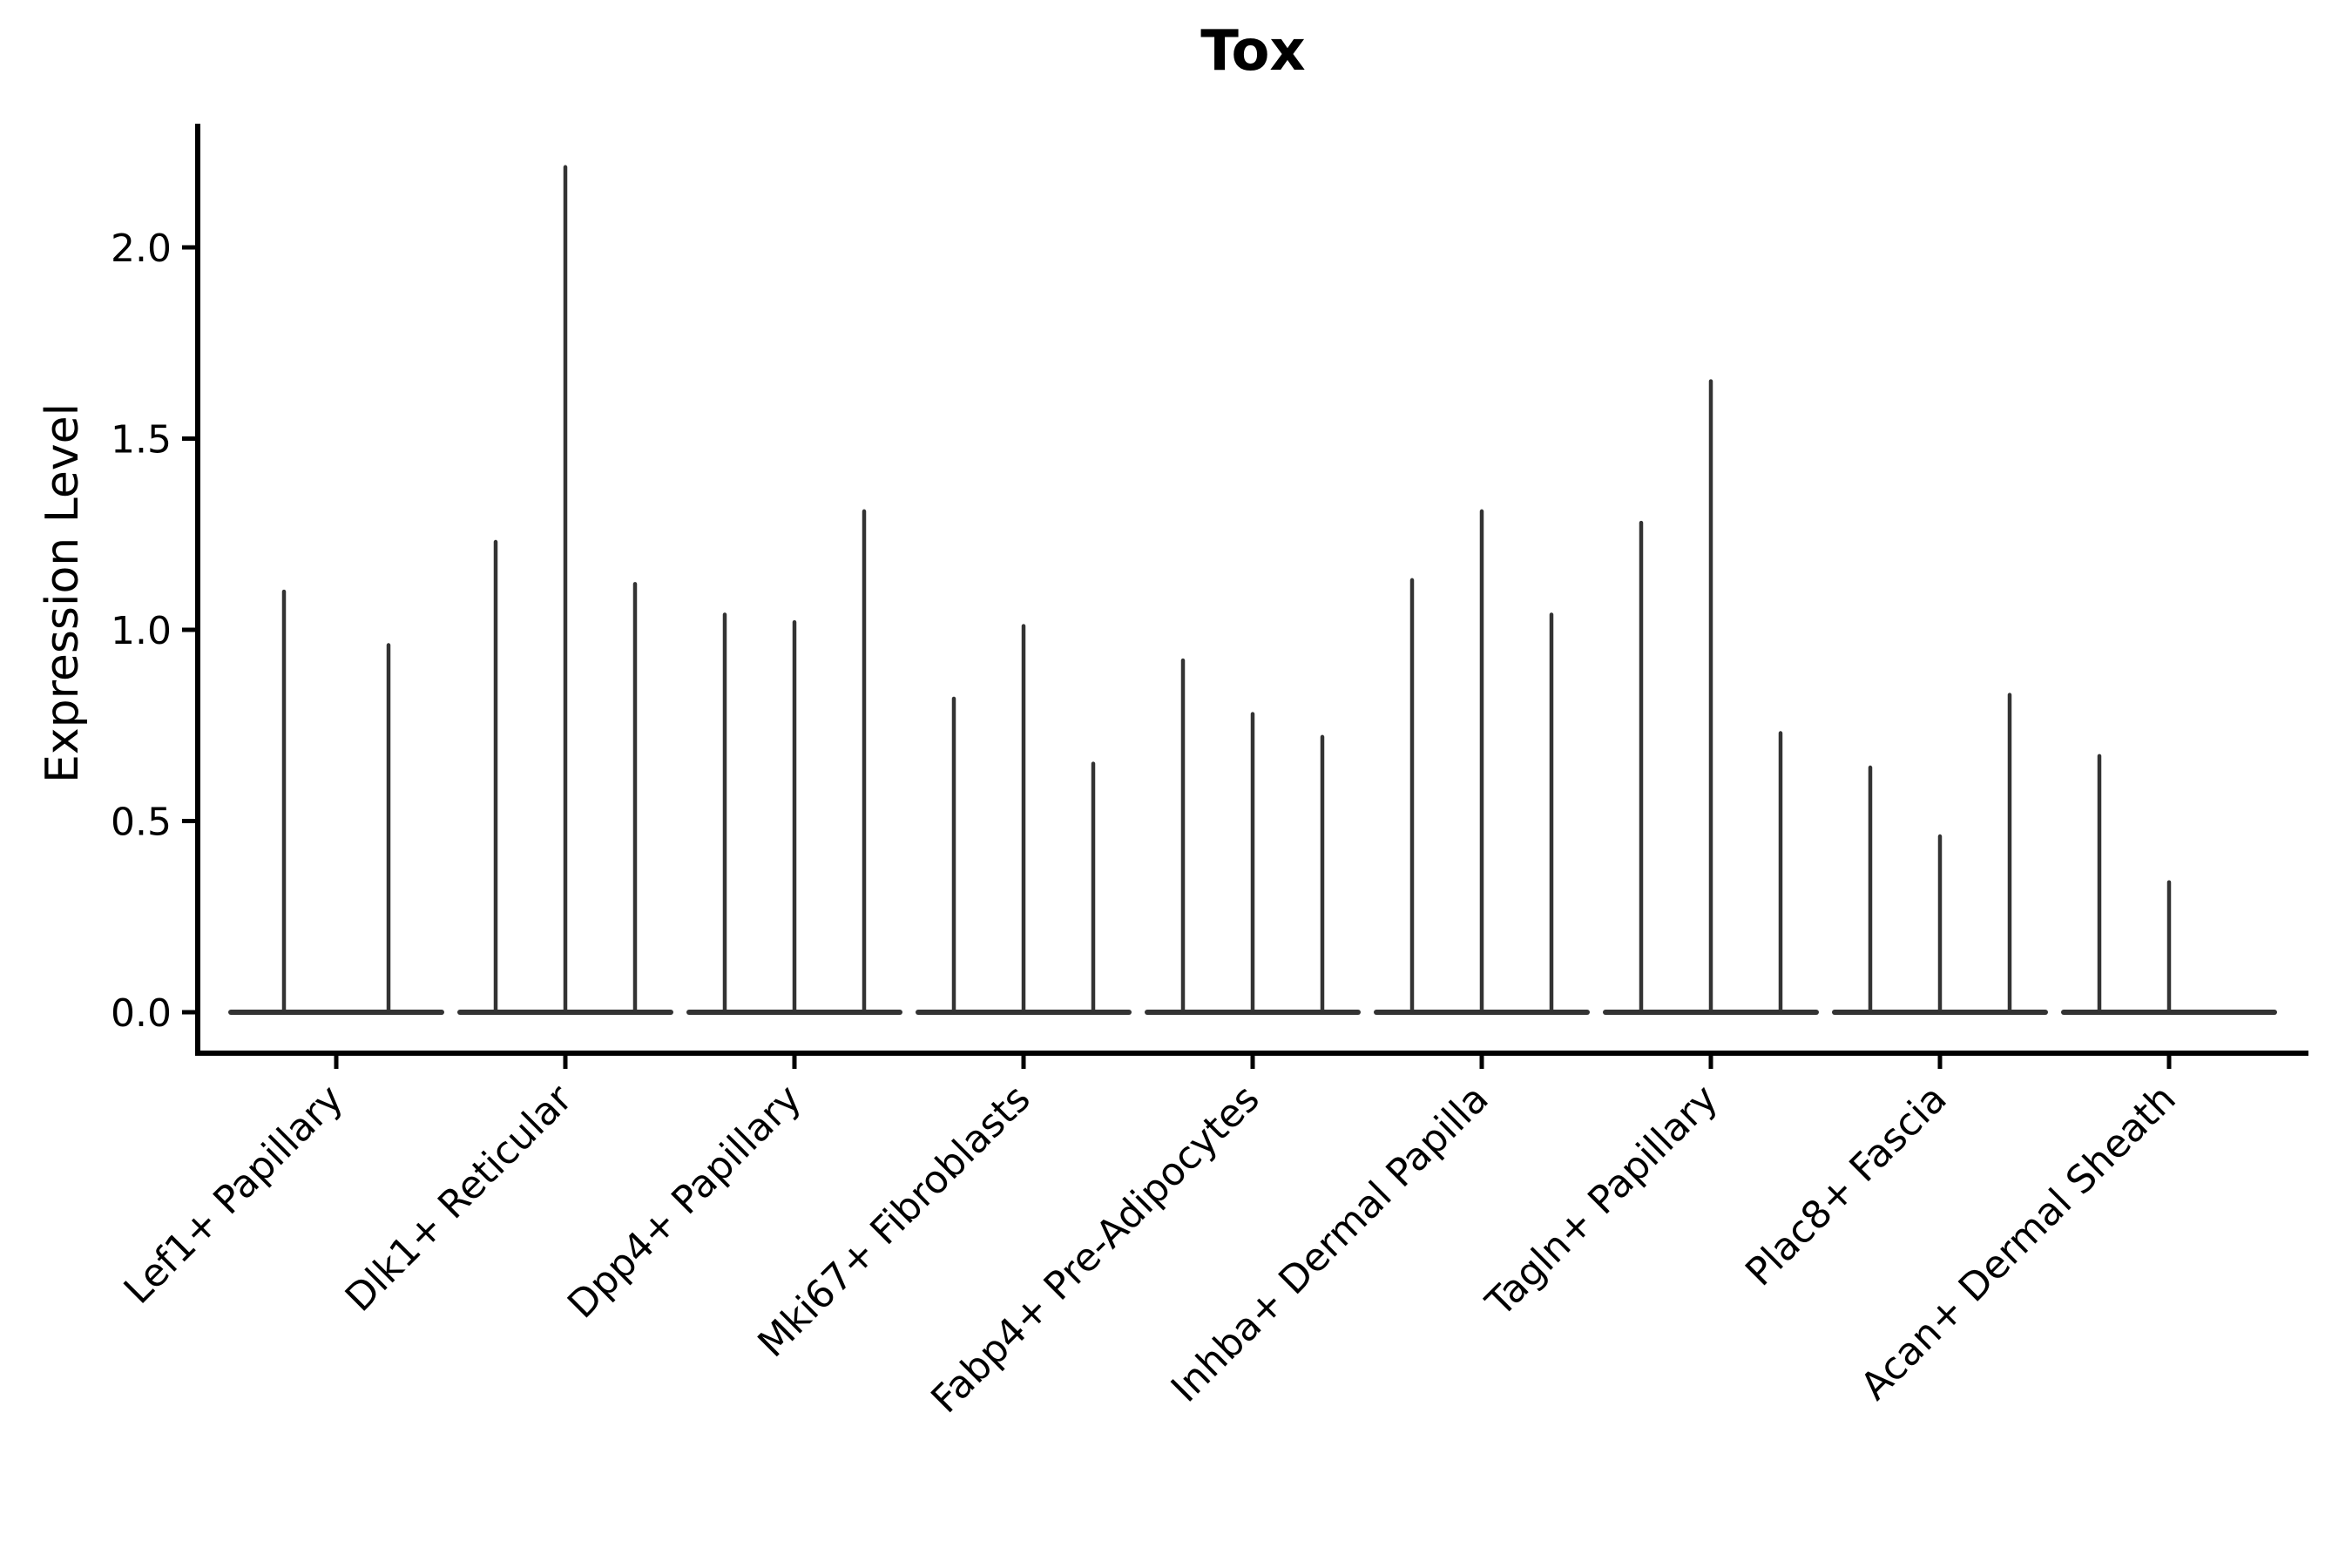 The image size is (2352, 1568). Describe the element at coordinates (141, 248) in the screenshot. I see `y-tick-label: 2.0` at that location.